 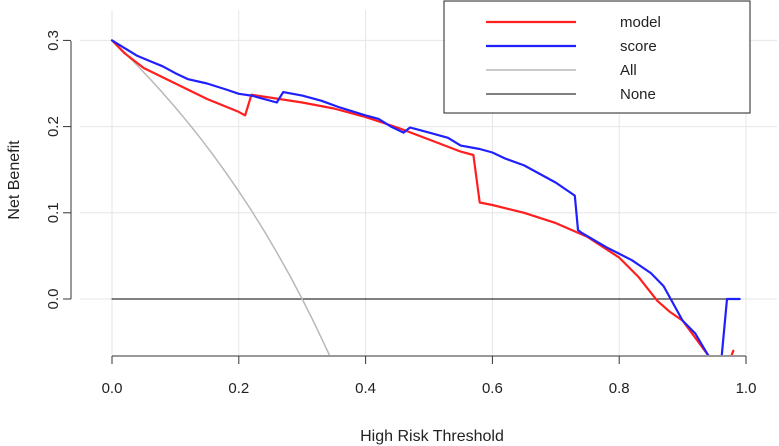 What do you see at coordinates (53, 299) in the screenshot?
I see `y-tick-label: 0.0` at bounding box center [53, 299].